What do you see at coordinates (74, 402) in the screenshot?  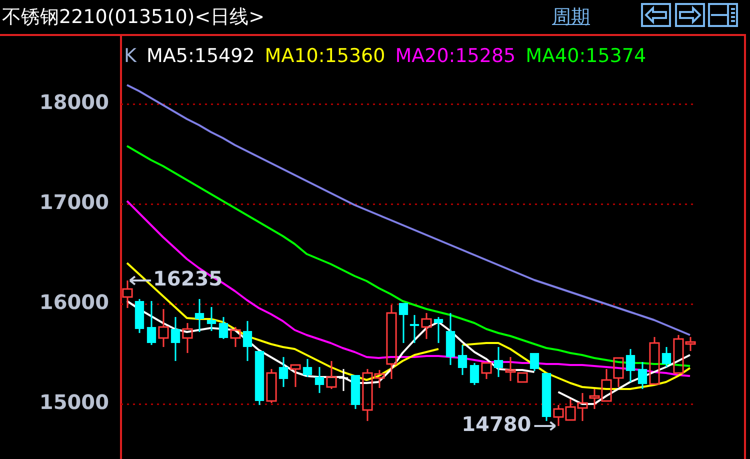 I see `y-tick-label: 15000` at bounding box center [74, 402].